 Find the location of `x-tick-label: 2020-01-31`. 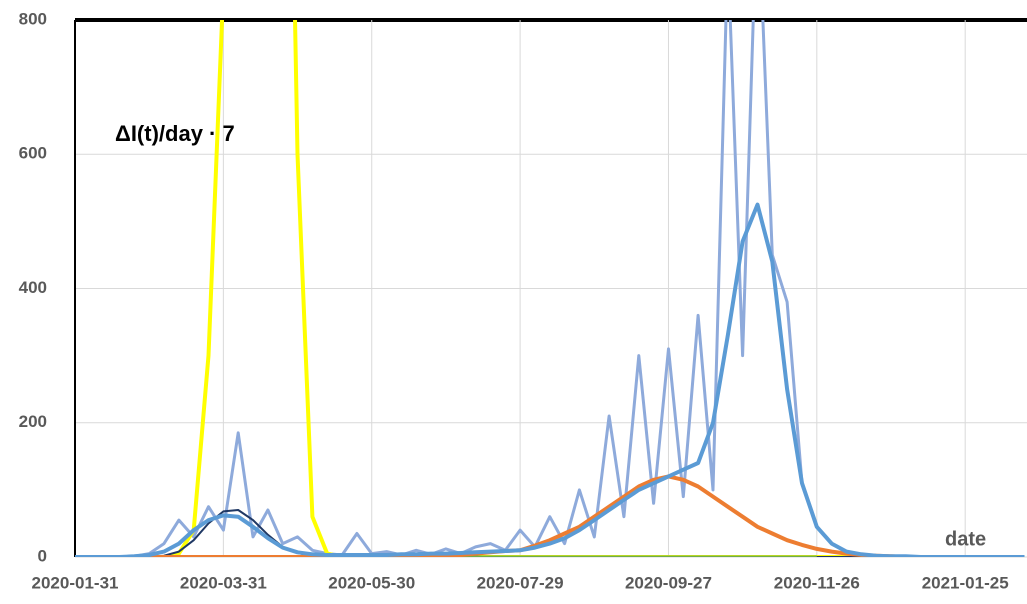

x-tick-label: 2020-01-31 is located at coordinates (75, 582).